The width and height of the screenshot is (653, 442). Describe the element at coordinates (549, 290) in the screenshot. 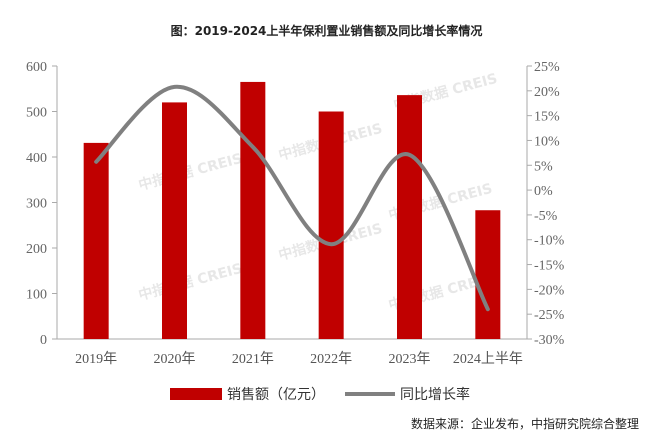

I see `right-tick-label: -20%` at that location.